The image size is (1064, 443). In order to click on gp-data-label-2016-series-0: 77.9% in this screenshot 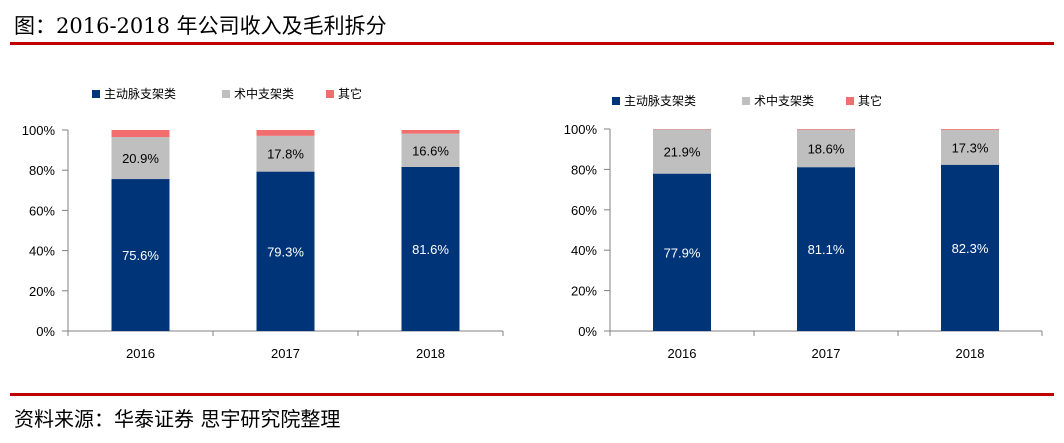, I will do `click(682, 252)`.